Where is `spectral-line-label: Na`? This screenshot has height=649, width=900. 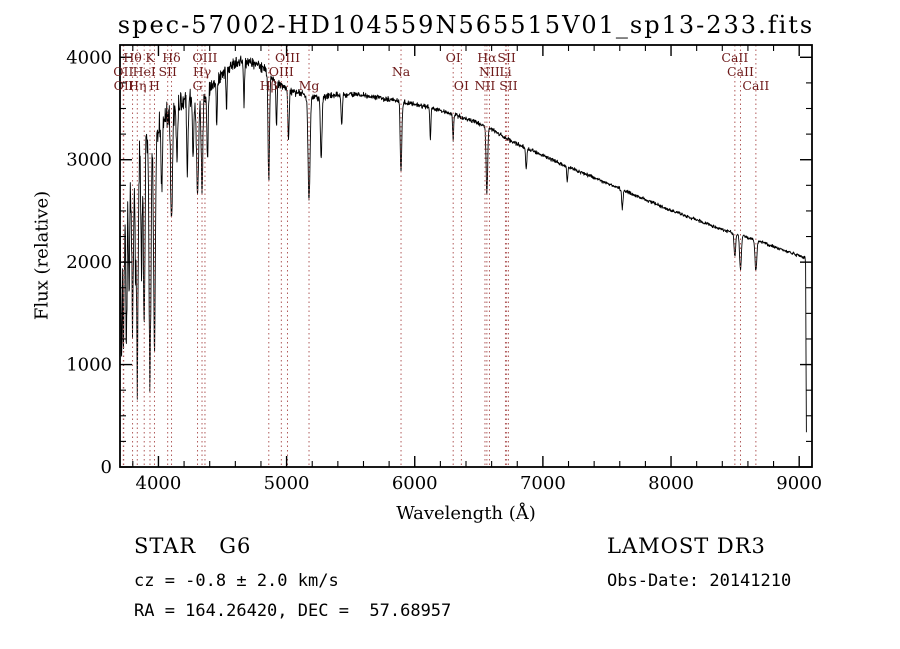
spectral-line-label: Na is located at coordinates (401, 71).